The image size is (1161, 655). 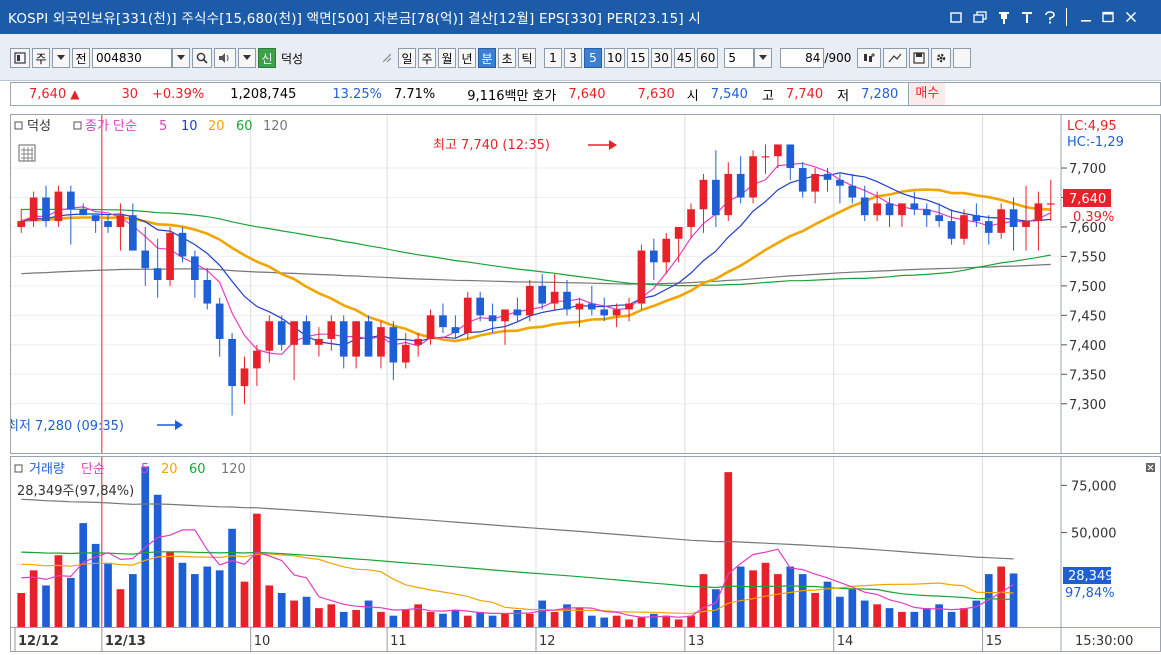 I want to click on code-dropdown-icon, so click(x=181, y=58).